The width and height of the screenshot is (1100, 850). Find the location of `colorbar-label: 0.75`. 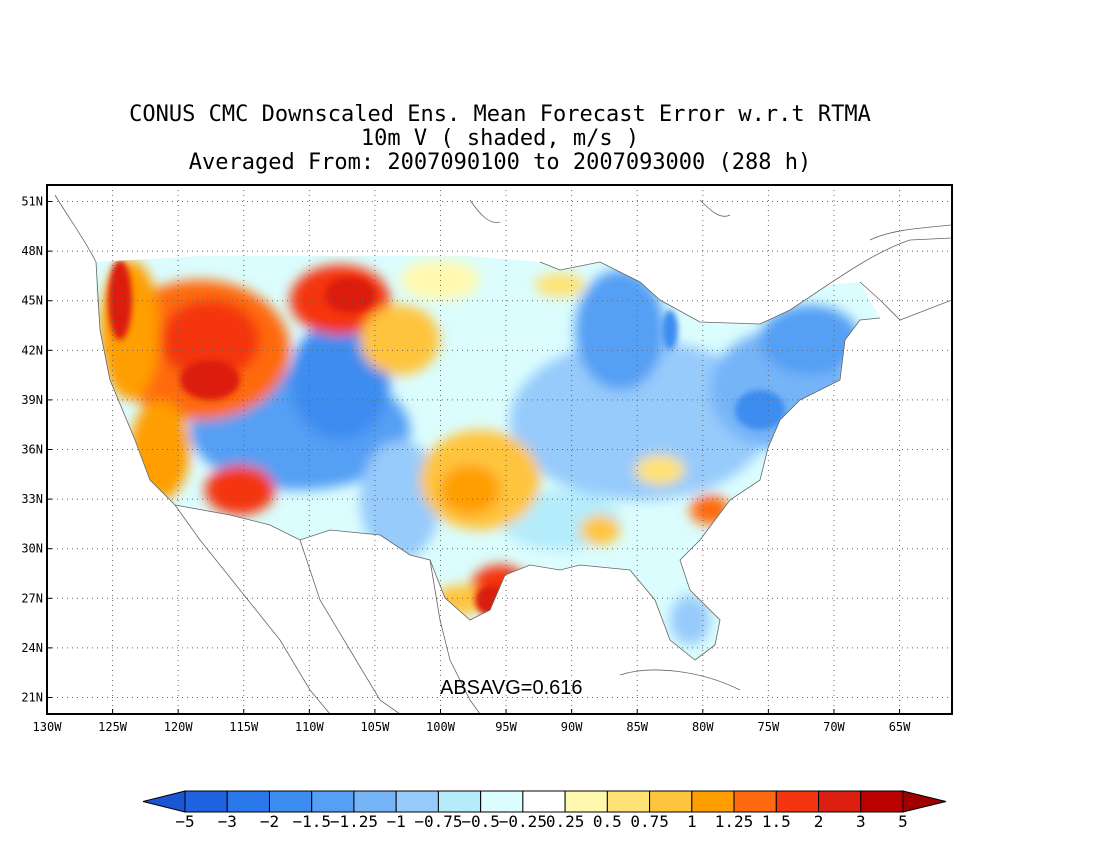

colorbar-label: 0.75 is located at coordinates (649, 821).